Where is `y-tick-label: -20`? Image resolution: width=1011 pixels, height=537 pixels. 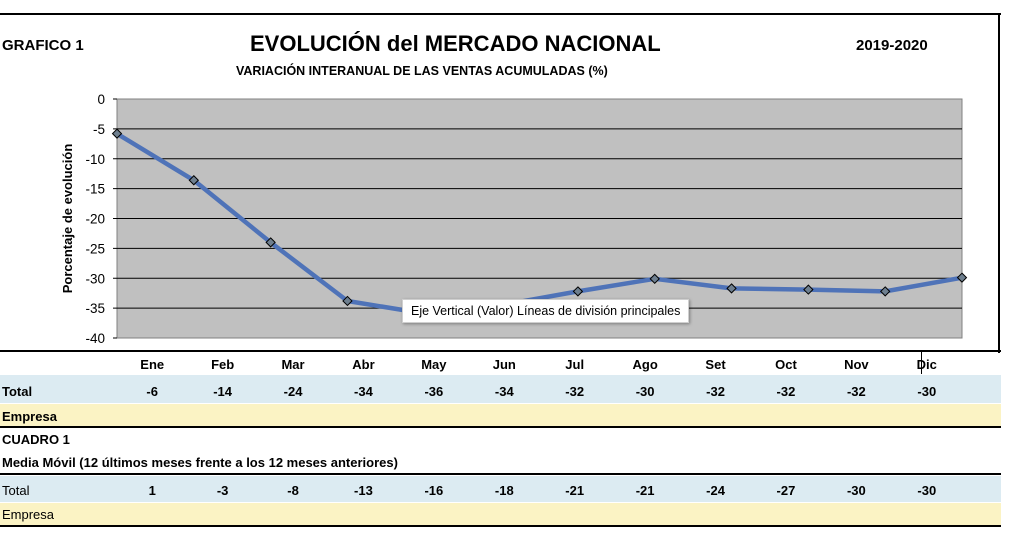 y-tick-label: -20 is located at coordinates (95, 219).